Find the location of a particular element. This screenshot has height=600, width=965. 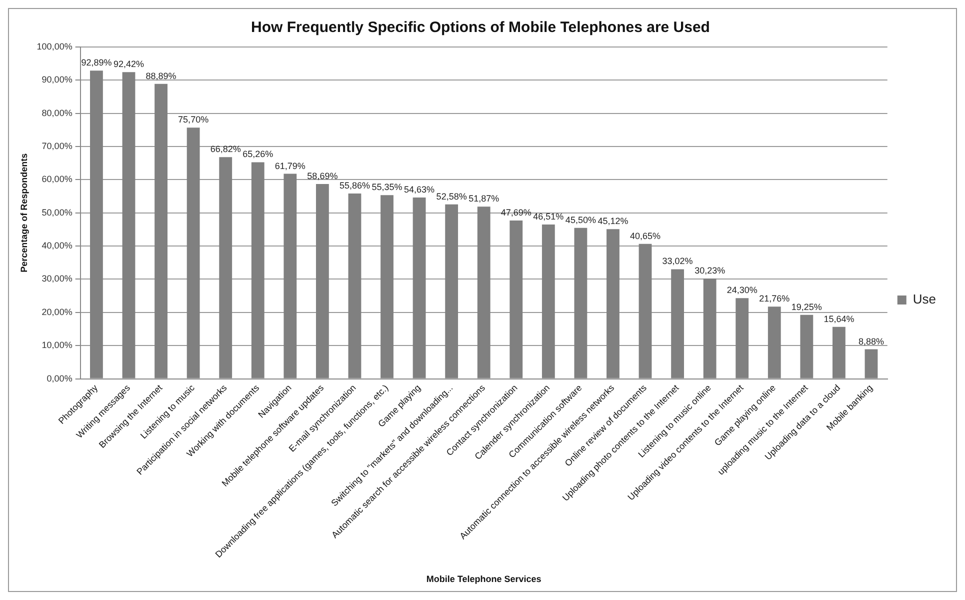

y-tick-label: 10,00% is located at coordinates (57, 345).